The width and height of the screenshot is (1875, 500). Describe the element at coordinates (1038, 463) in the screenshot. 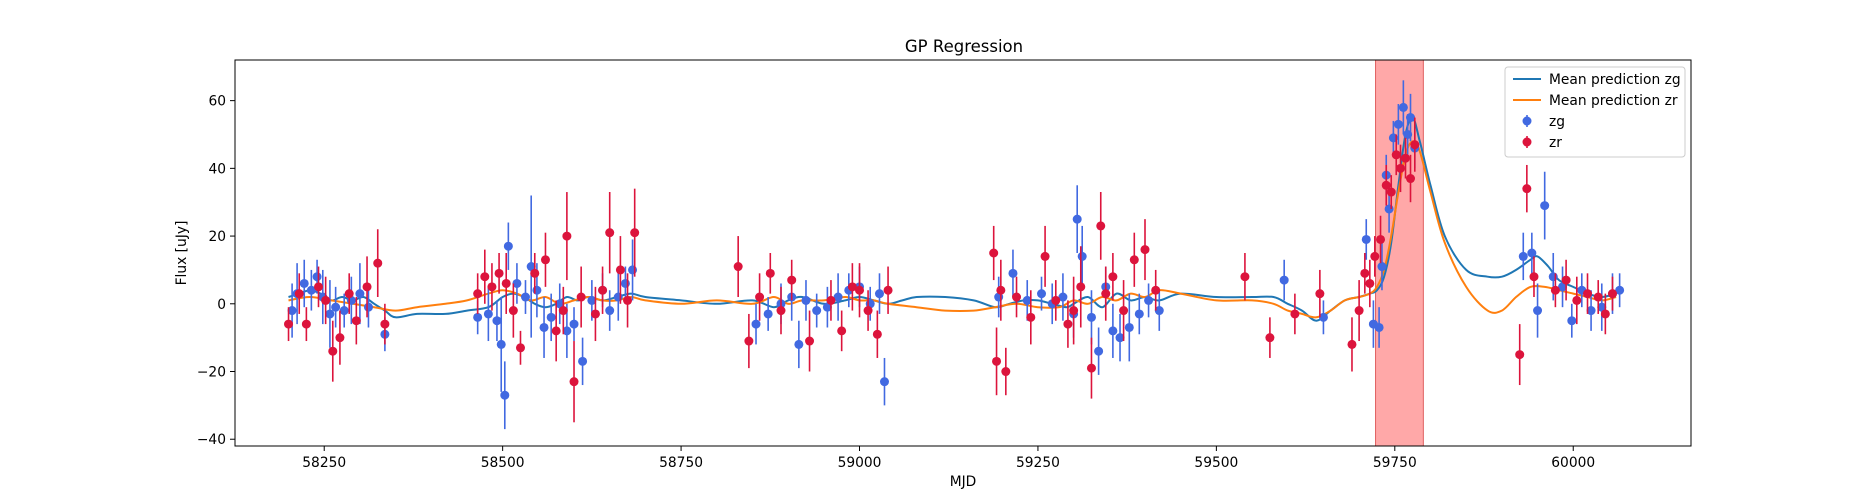

I see `x-tick-label: 59250` at that location.